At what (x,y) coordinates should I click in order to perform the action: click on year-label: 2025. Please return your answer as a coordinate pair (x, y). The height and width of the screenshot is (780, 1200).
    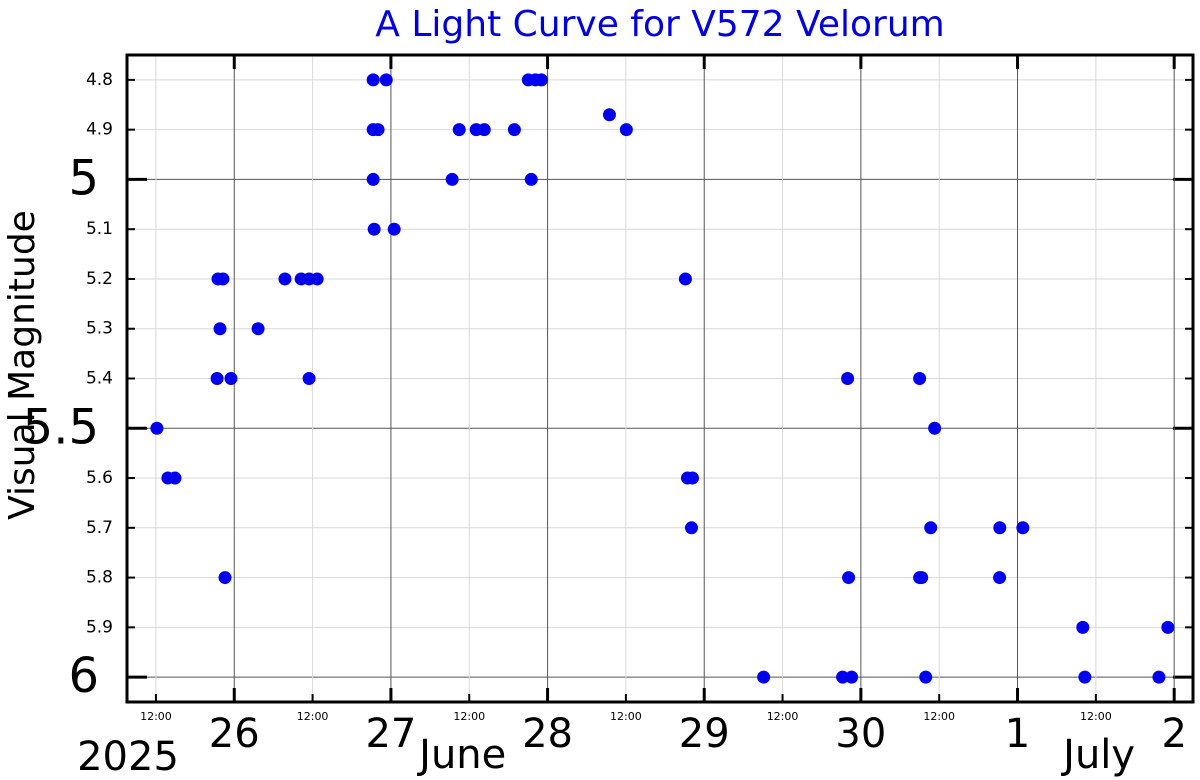
    Looking at the image, I should click on (128, 757).